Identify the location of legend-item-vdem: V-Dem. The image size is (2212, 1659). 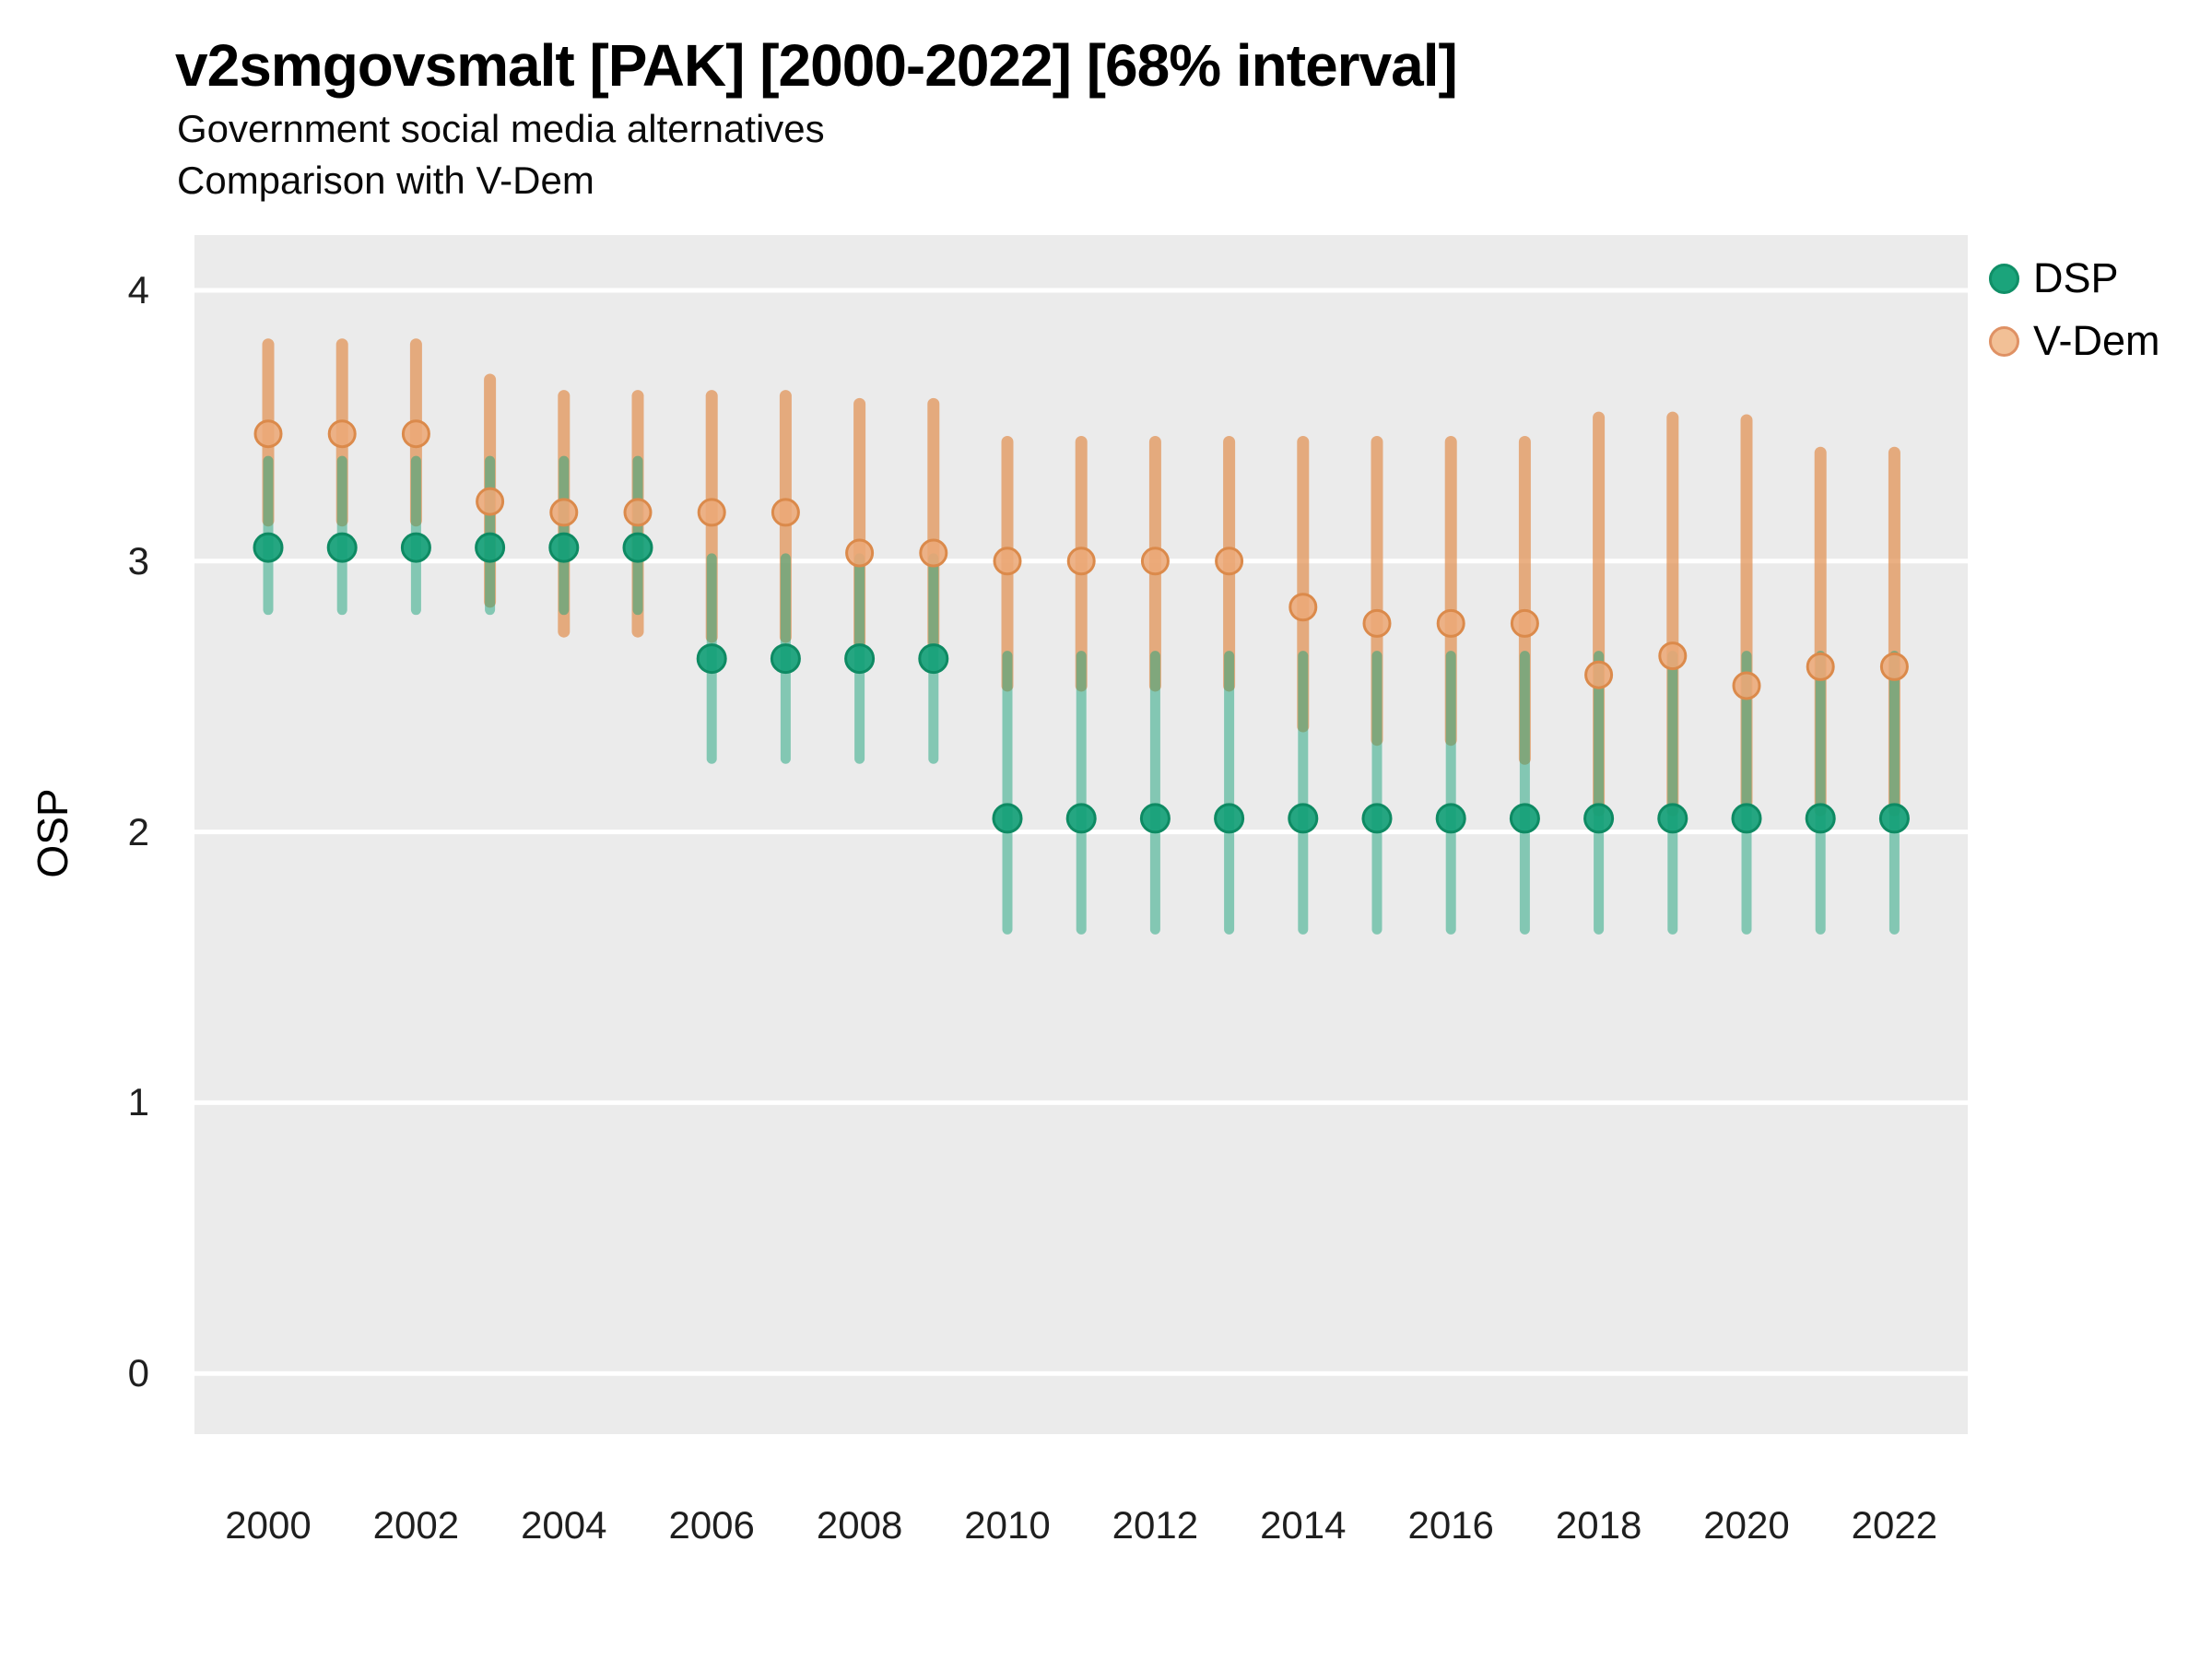
(2074, 341).